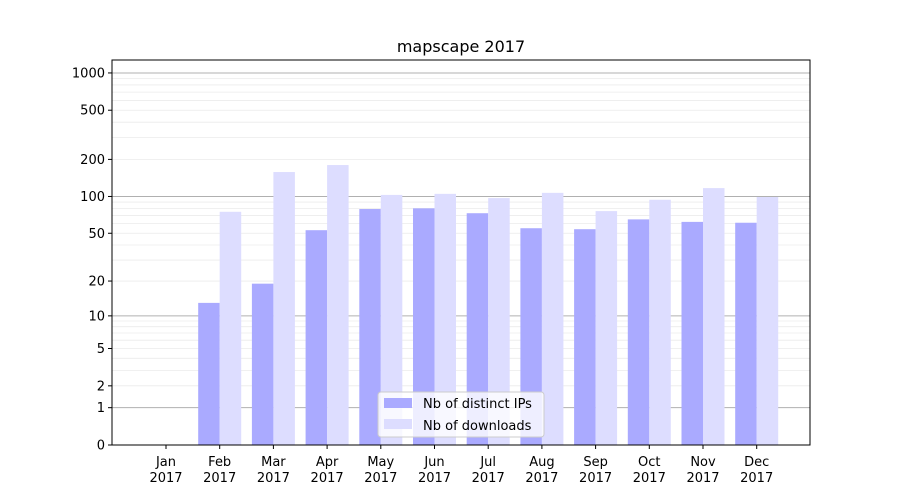 This screenshot has width=900, height=500. What do you see at coordinates (96, 234) in the screenshot?
I see `y-tick-label: 50` at bounding box center [96, 234].